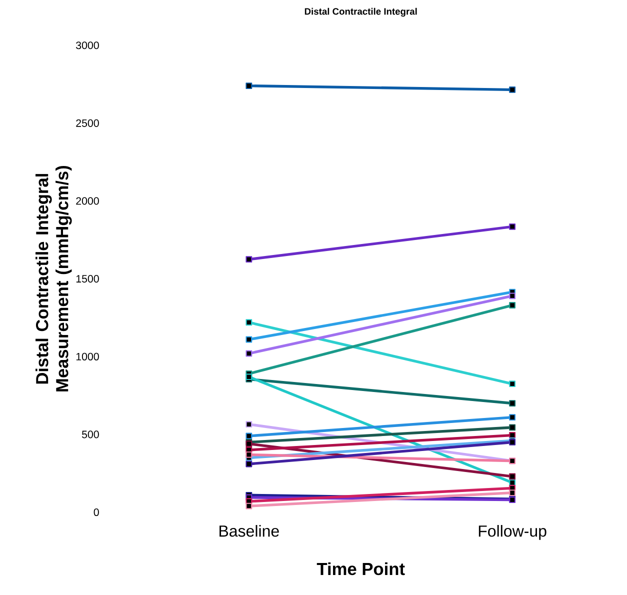 This screenshot has height=595, width=627. I want to click on y-tick-label: 1500, so click(87, 279).